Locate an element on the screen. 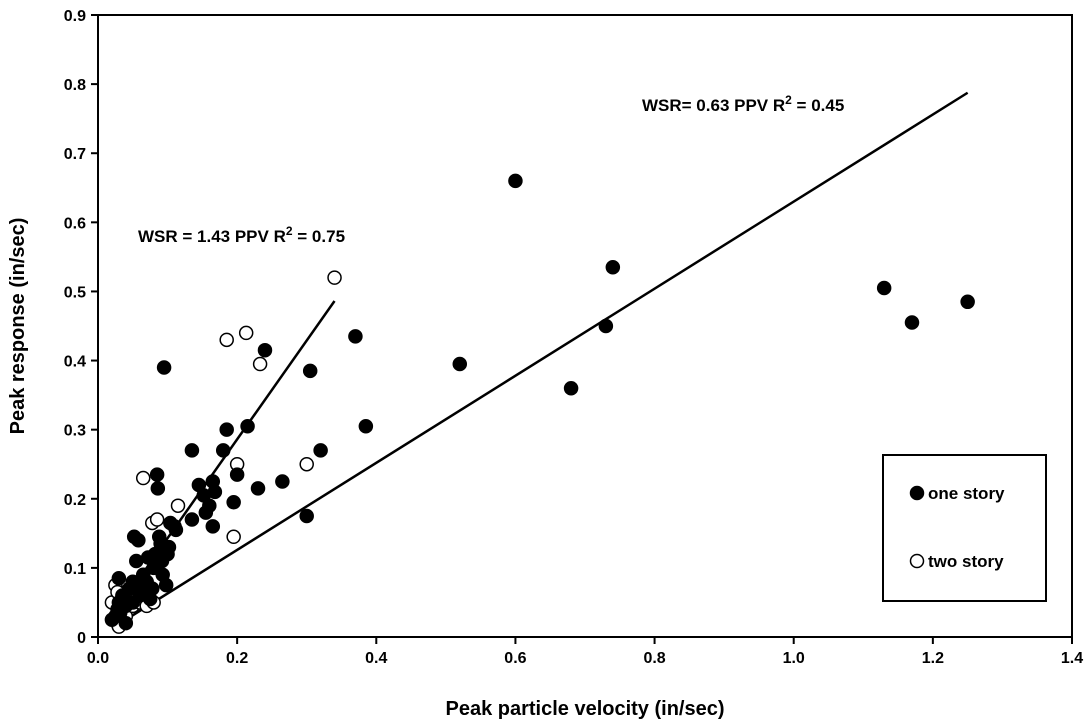  legend-label-two-story: two story is located at coordinates (966, 561).